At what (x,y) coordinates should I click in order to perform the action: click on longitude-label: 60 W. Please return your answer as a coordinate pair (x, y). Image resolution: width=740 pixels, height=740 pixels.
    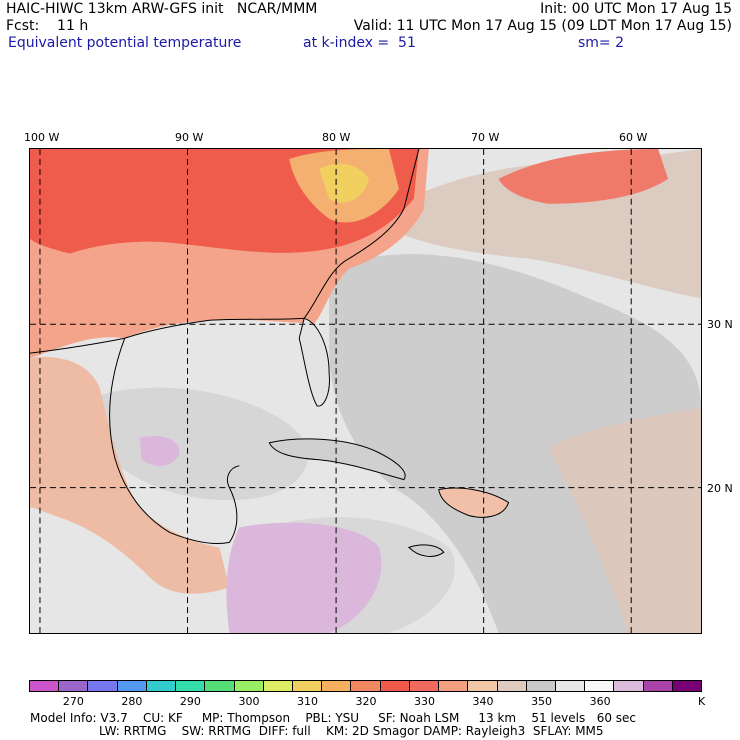
    Looking at the image, I should click on (633, 137).